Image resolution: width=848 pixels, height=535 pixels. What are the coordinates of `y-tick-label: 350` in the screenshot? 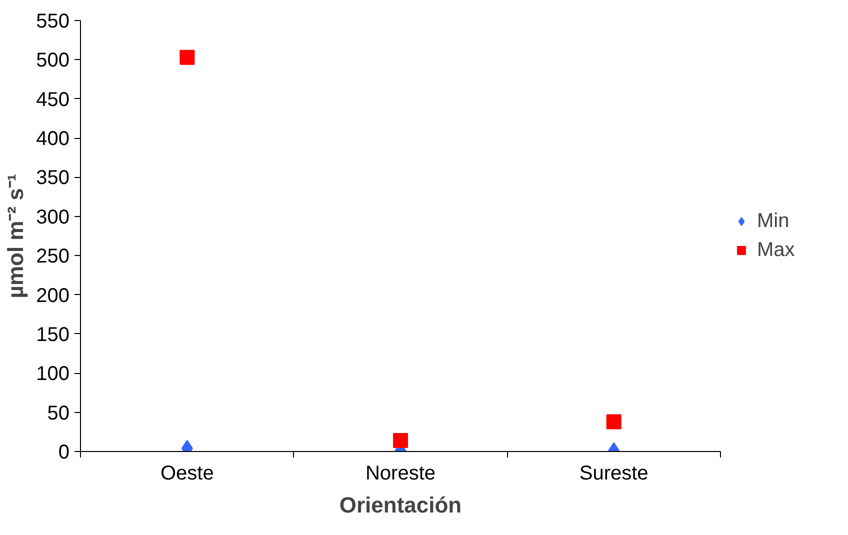 It's located at (53, 178).